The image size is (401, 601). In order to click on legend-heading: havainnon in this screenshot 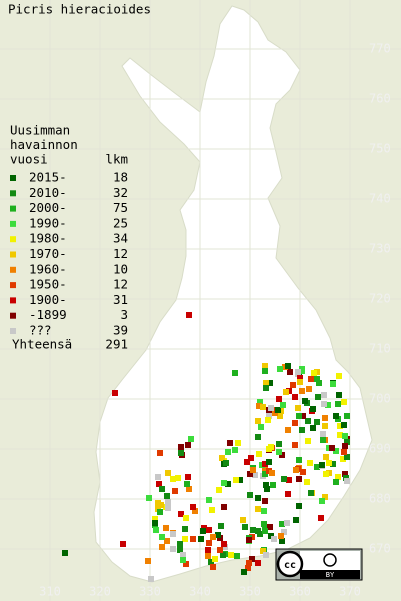, I will do `click(44, 144)`.